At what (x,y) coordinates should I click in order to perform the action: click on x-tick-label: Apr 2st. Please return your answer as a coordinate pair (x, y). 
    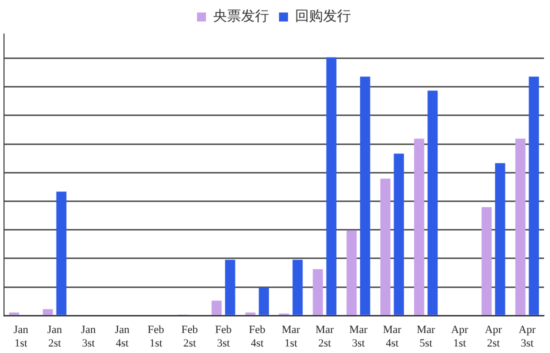
    Looking at the image, I should click on (493, 337).